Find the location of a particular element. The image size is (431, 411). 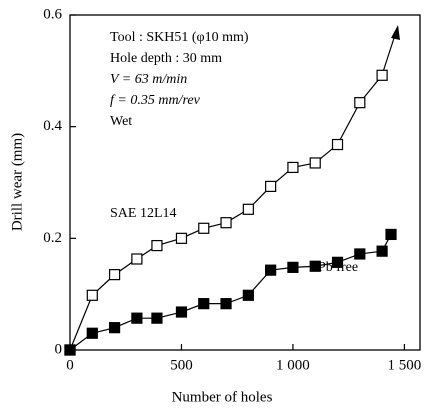

y-tick-label: 0.6 is located at coordinates (52, 14).